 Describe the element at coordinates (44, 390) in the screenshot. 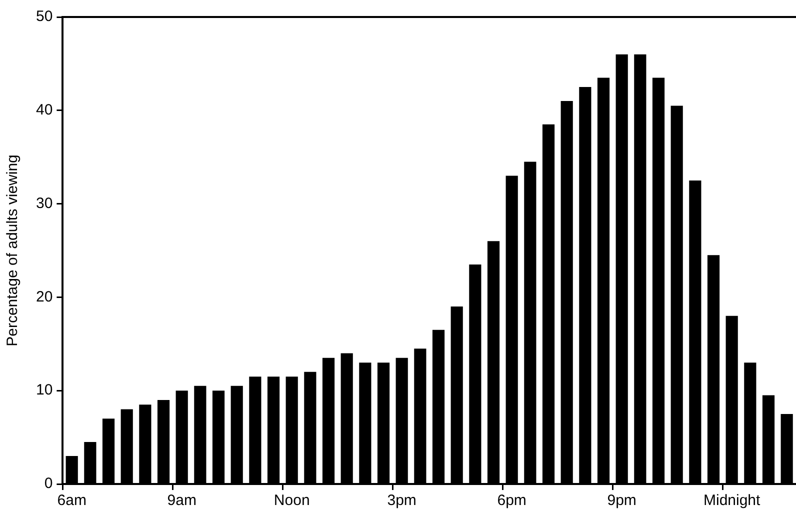

I see `y-tick-label: 10` at that location.